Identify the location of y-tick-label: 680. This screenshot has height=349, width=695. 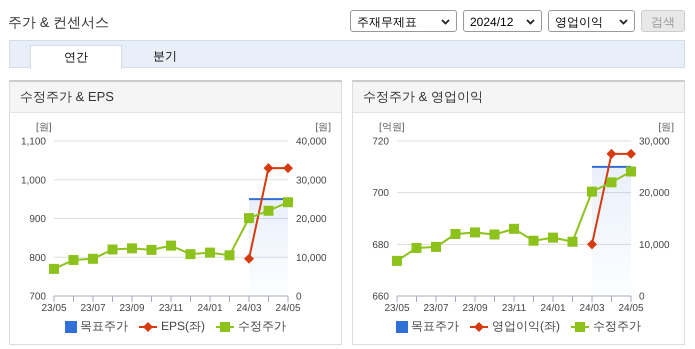
(381, 245).